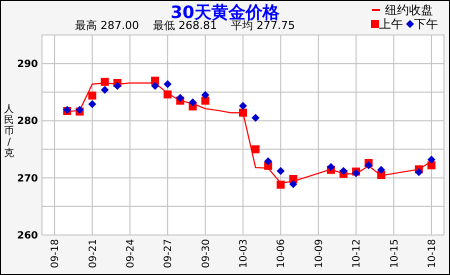 This screenshot has width=450, height=275. I want to click on legend-label: 纽约收盘, so click(409, 10).